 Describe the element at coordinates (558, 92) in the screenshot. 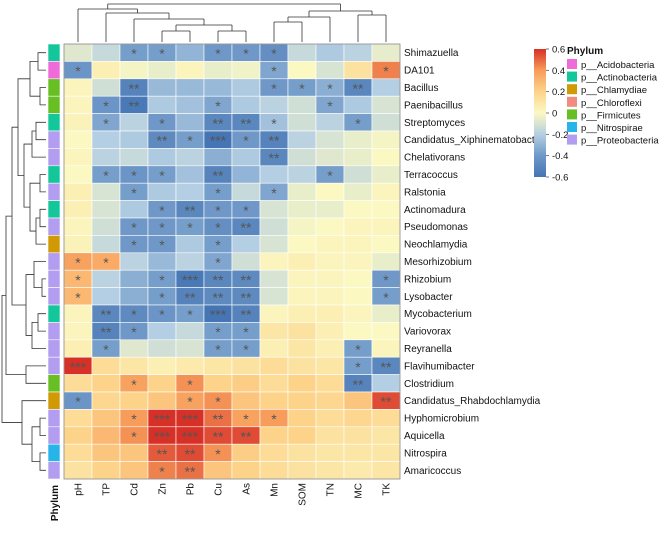

I see `colorbar-tick-label: 0.2` at that location.